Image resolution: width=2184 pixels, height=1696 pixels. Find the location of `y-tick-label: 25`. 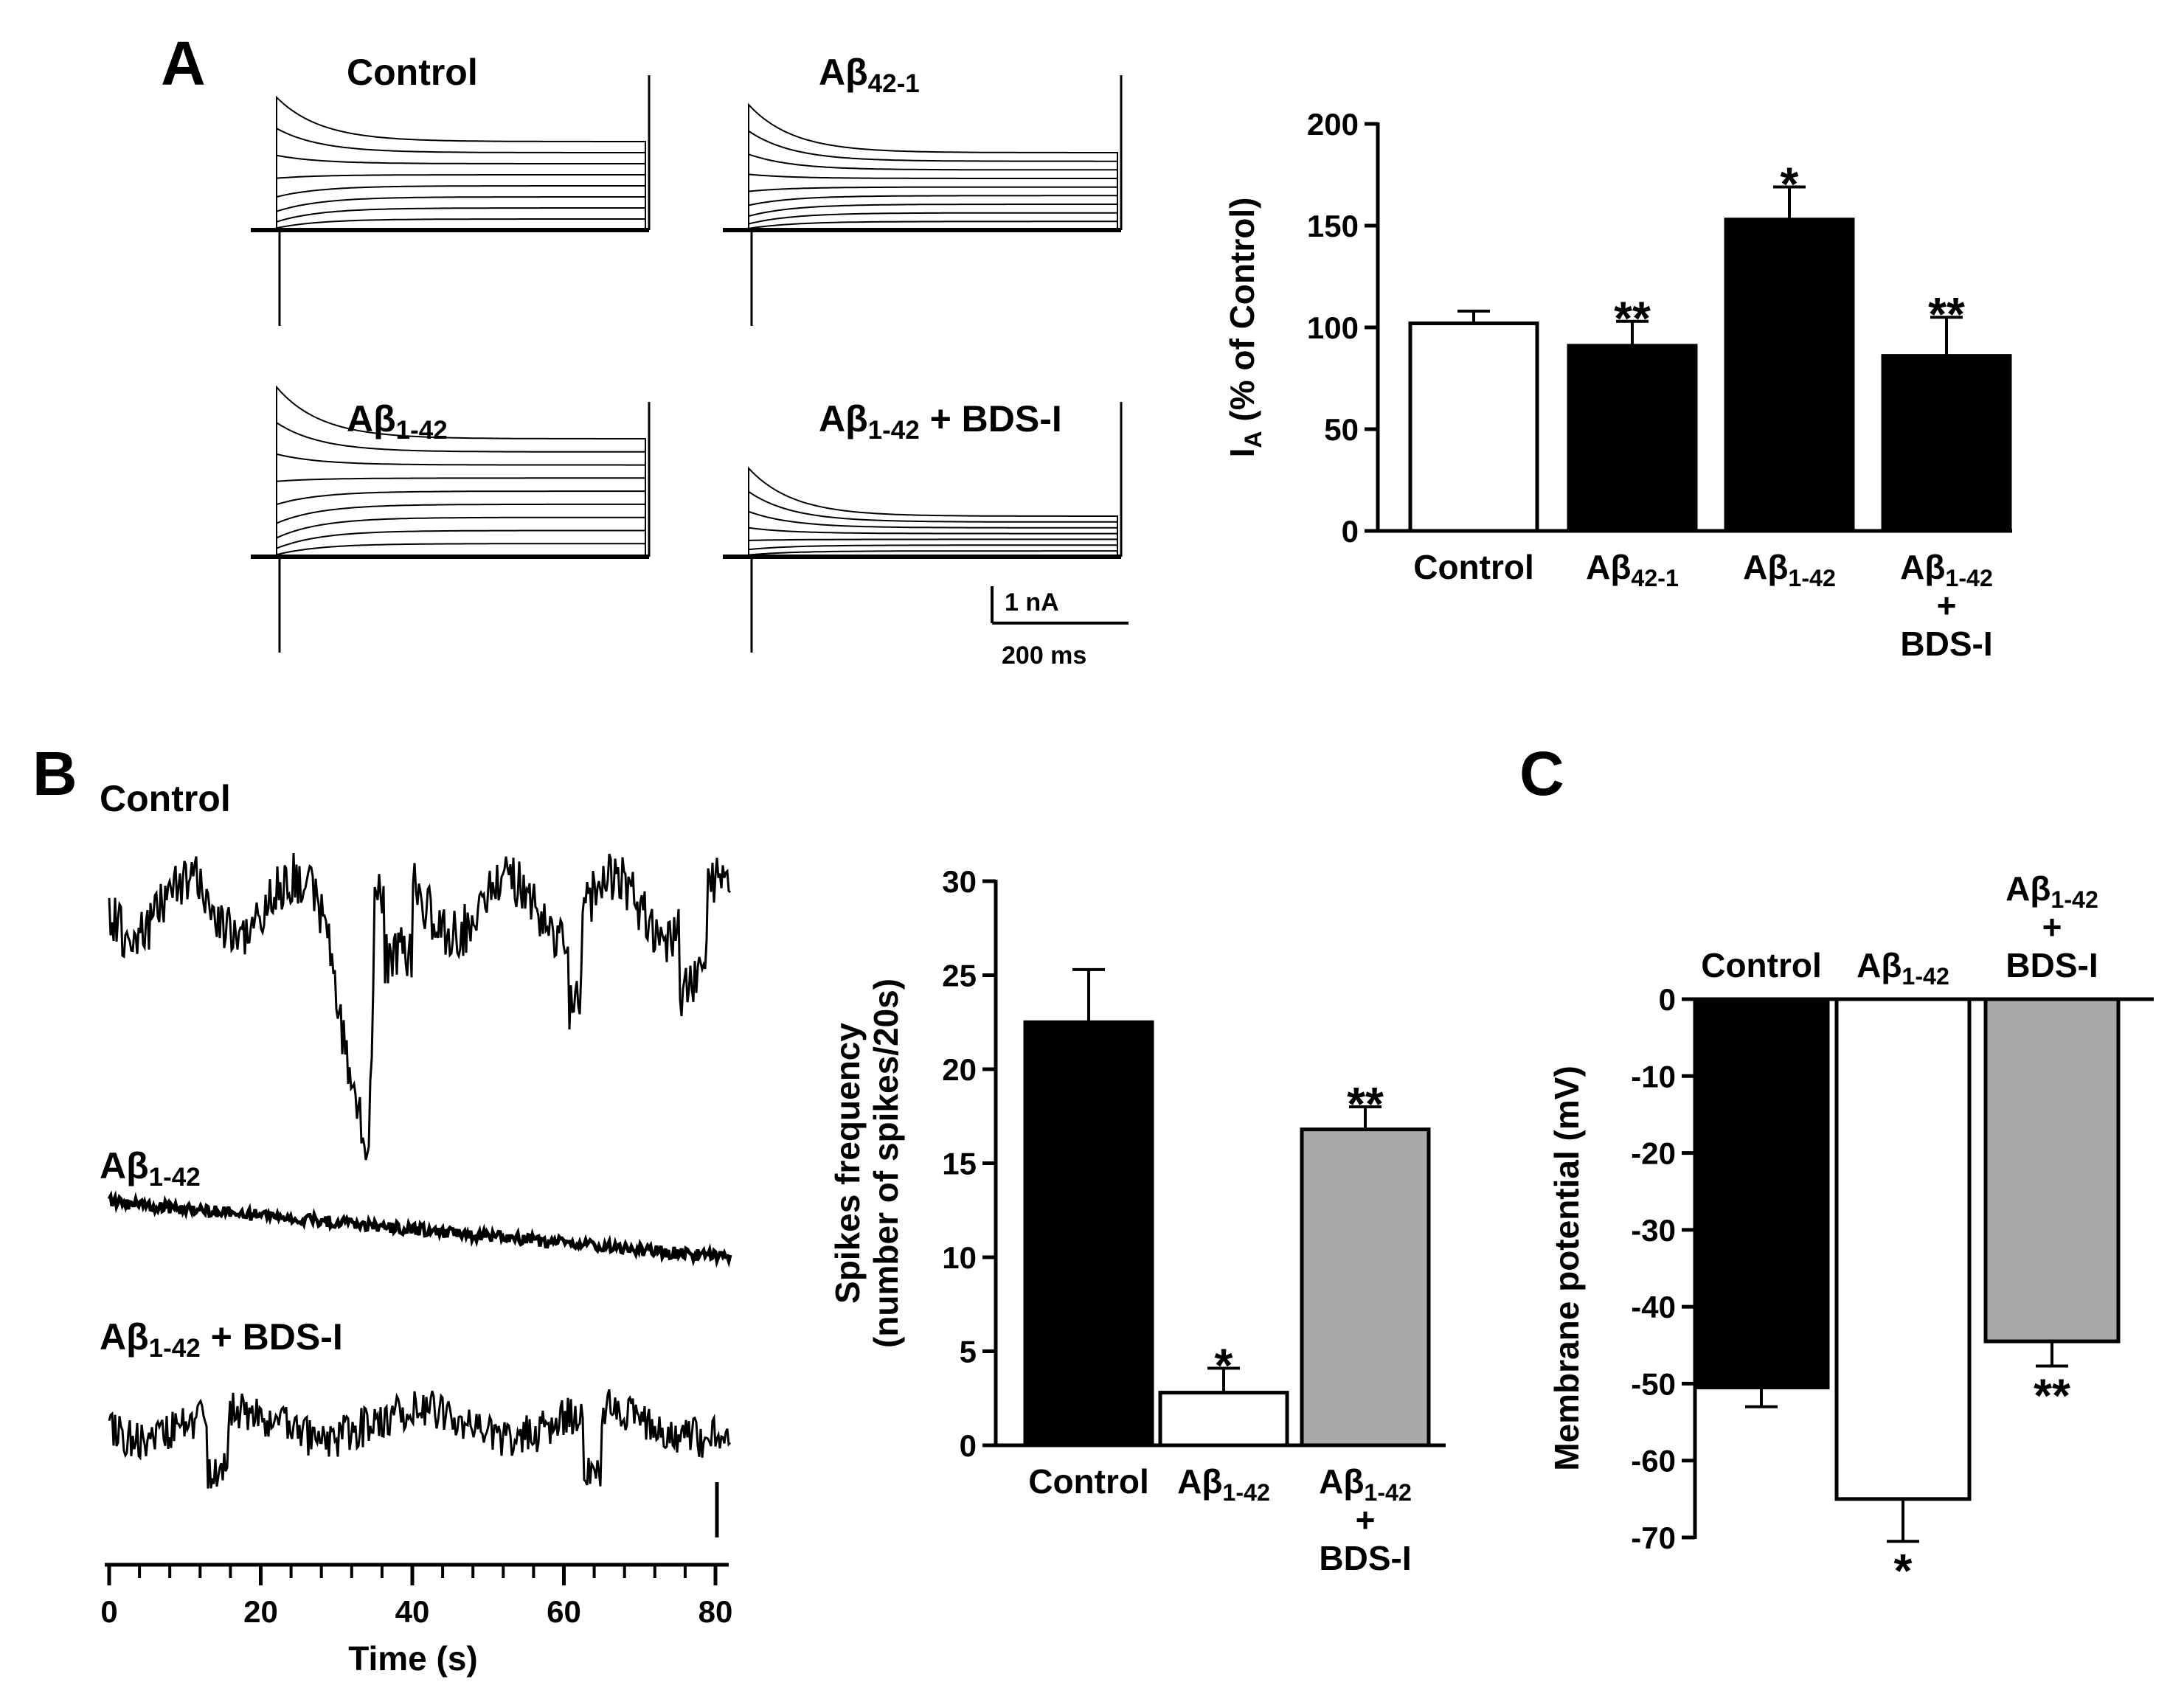

y-tick-label: 25 is located at coordinates (959, 976).